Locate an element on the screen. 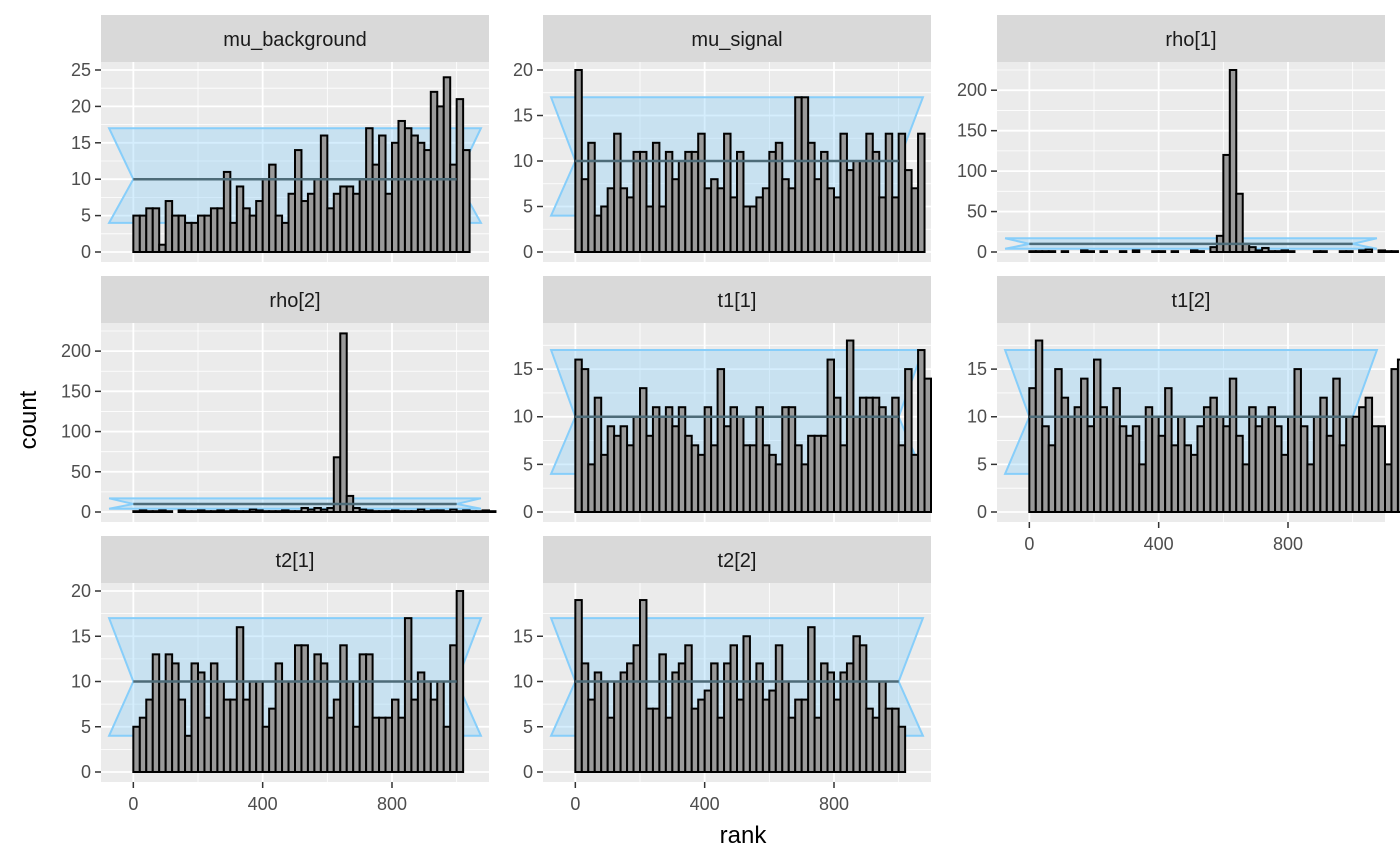 The width and height of the screenshot is (1400, 865). facet-strip-label: mu_signal is located at coordinates (736, 40).